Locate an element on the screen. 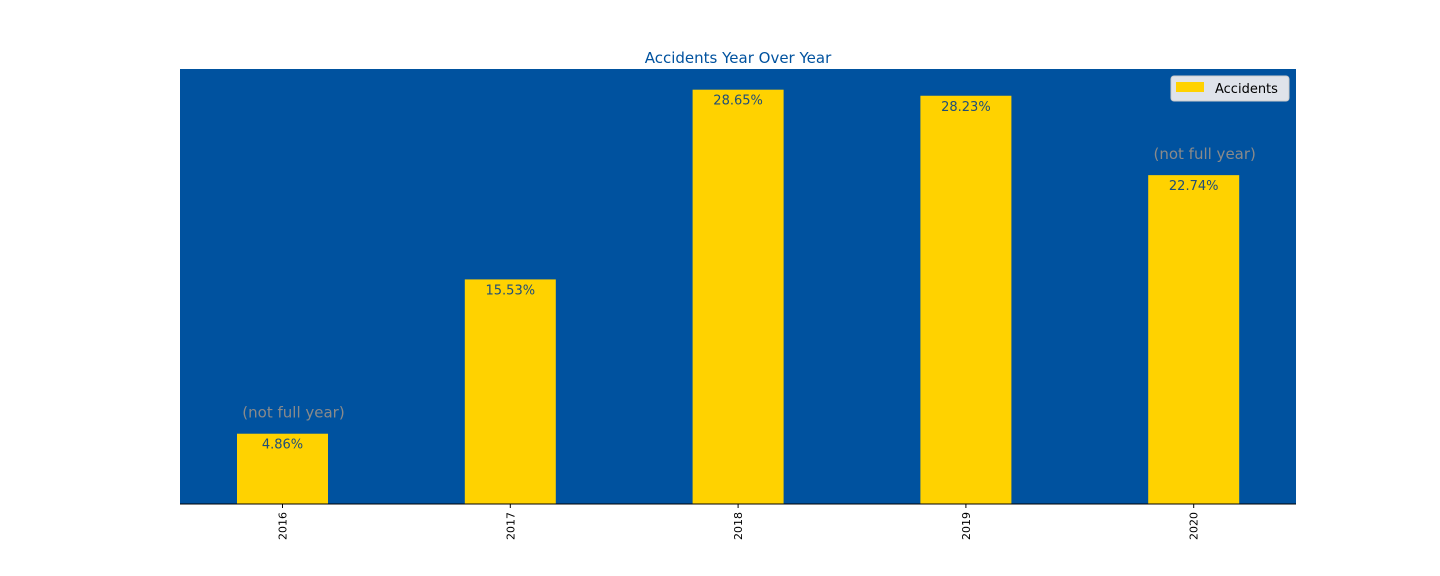 The width and height of the screenshot is (1440, 576). legend-label: Accidents is located at coordinates (1246, 89).